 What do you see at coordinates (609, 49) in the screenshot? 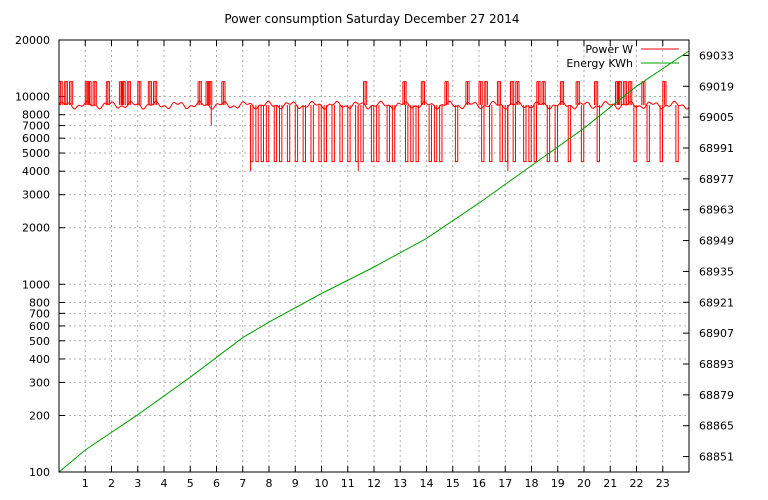
I see `legend-power-label: Power W` at bounding box center [609, 49].